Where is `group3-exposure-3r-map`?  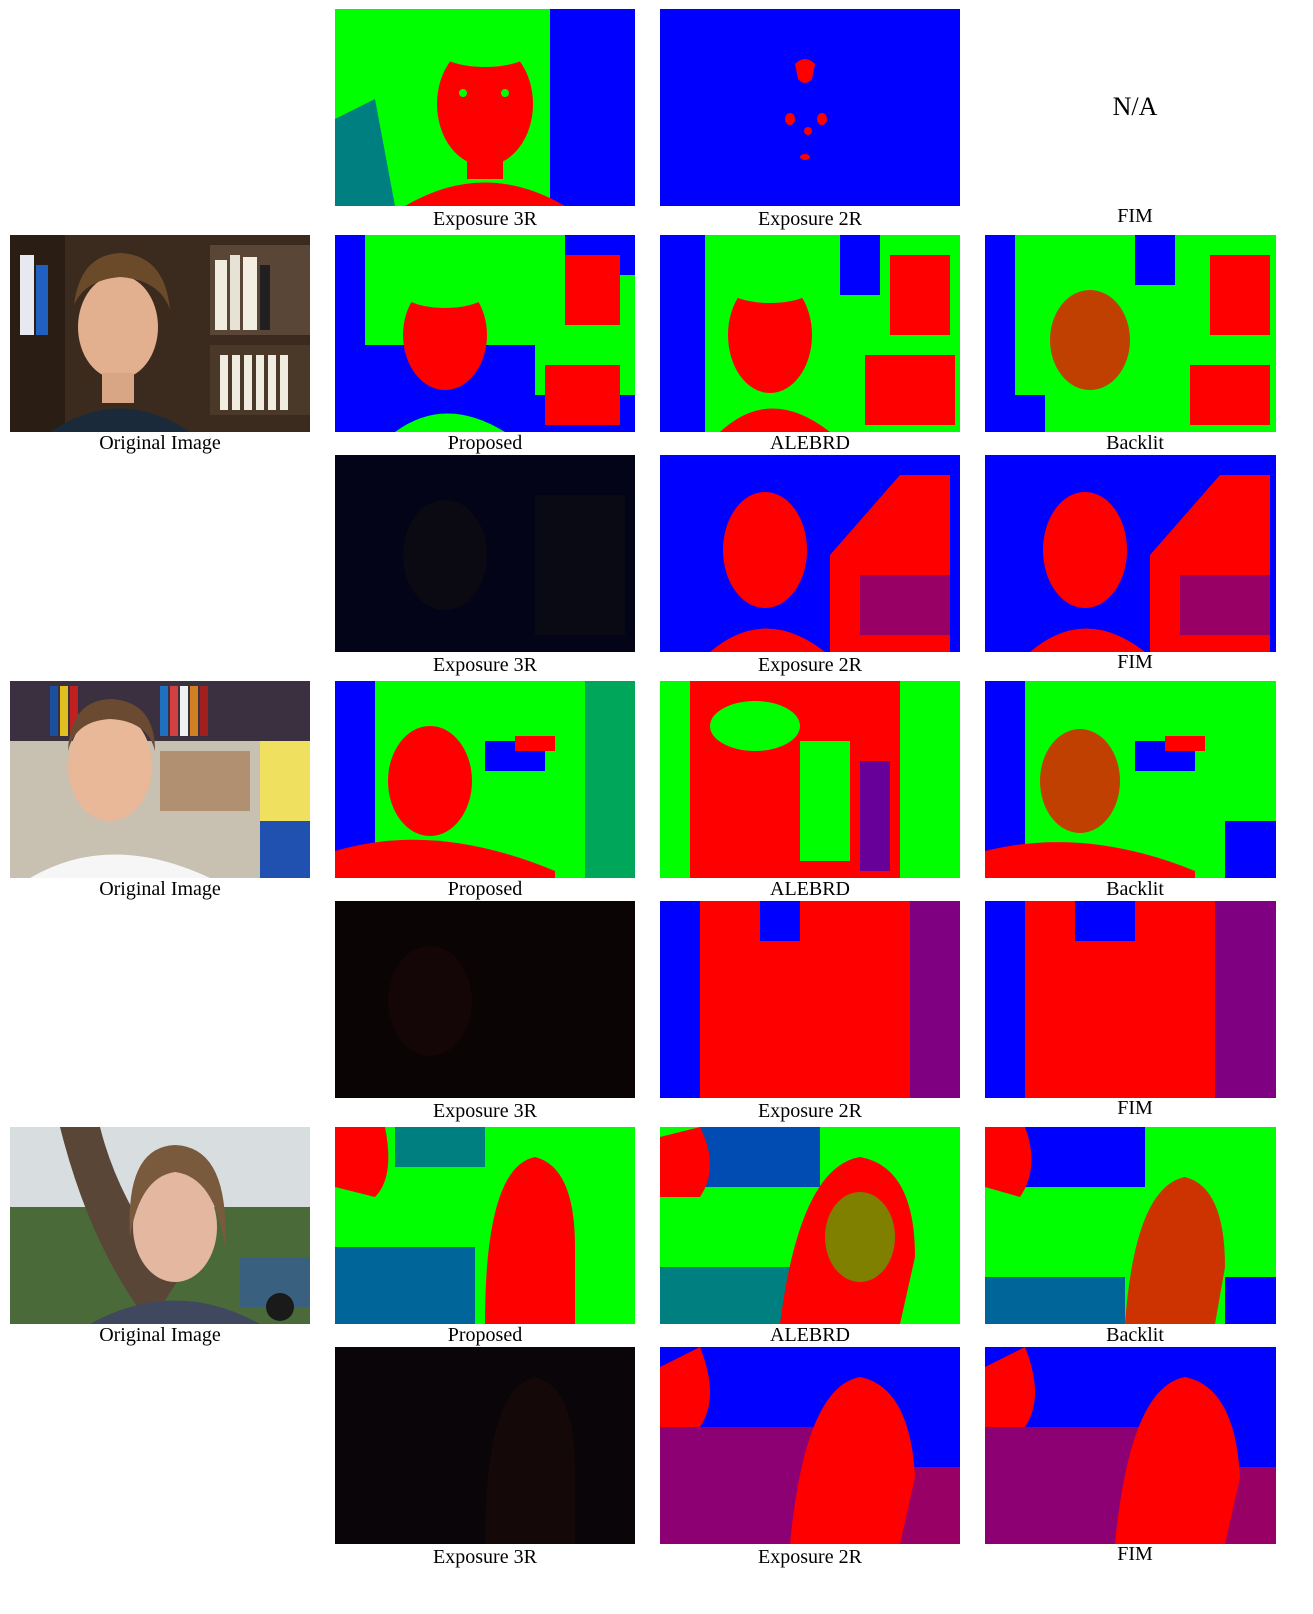
group3-exposure-3r-map is located at coordinates (485, 1445).